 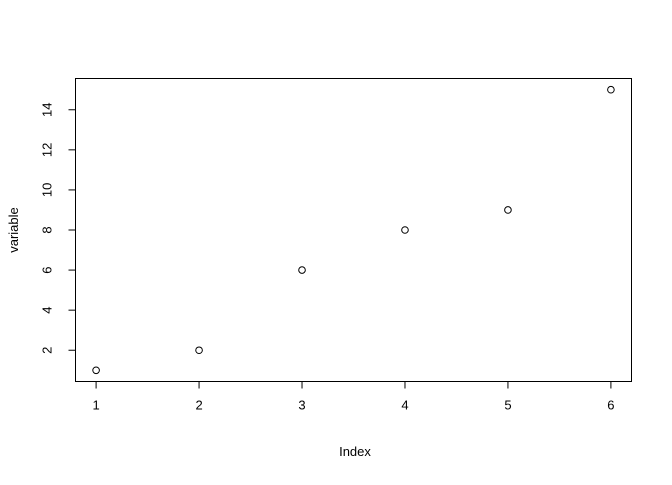 What do you see at coordinates (404, 405) in the screenshot?
I see `x-tick-label: 4` at bounding box center [404, 405].